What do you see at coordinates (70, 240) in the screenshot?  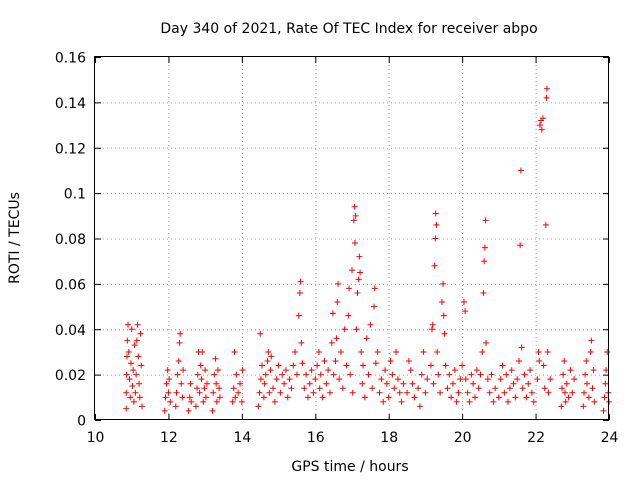 I see `y-tick-label: 0.08` at bounding box center [70, 240].